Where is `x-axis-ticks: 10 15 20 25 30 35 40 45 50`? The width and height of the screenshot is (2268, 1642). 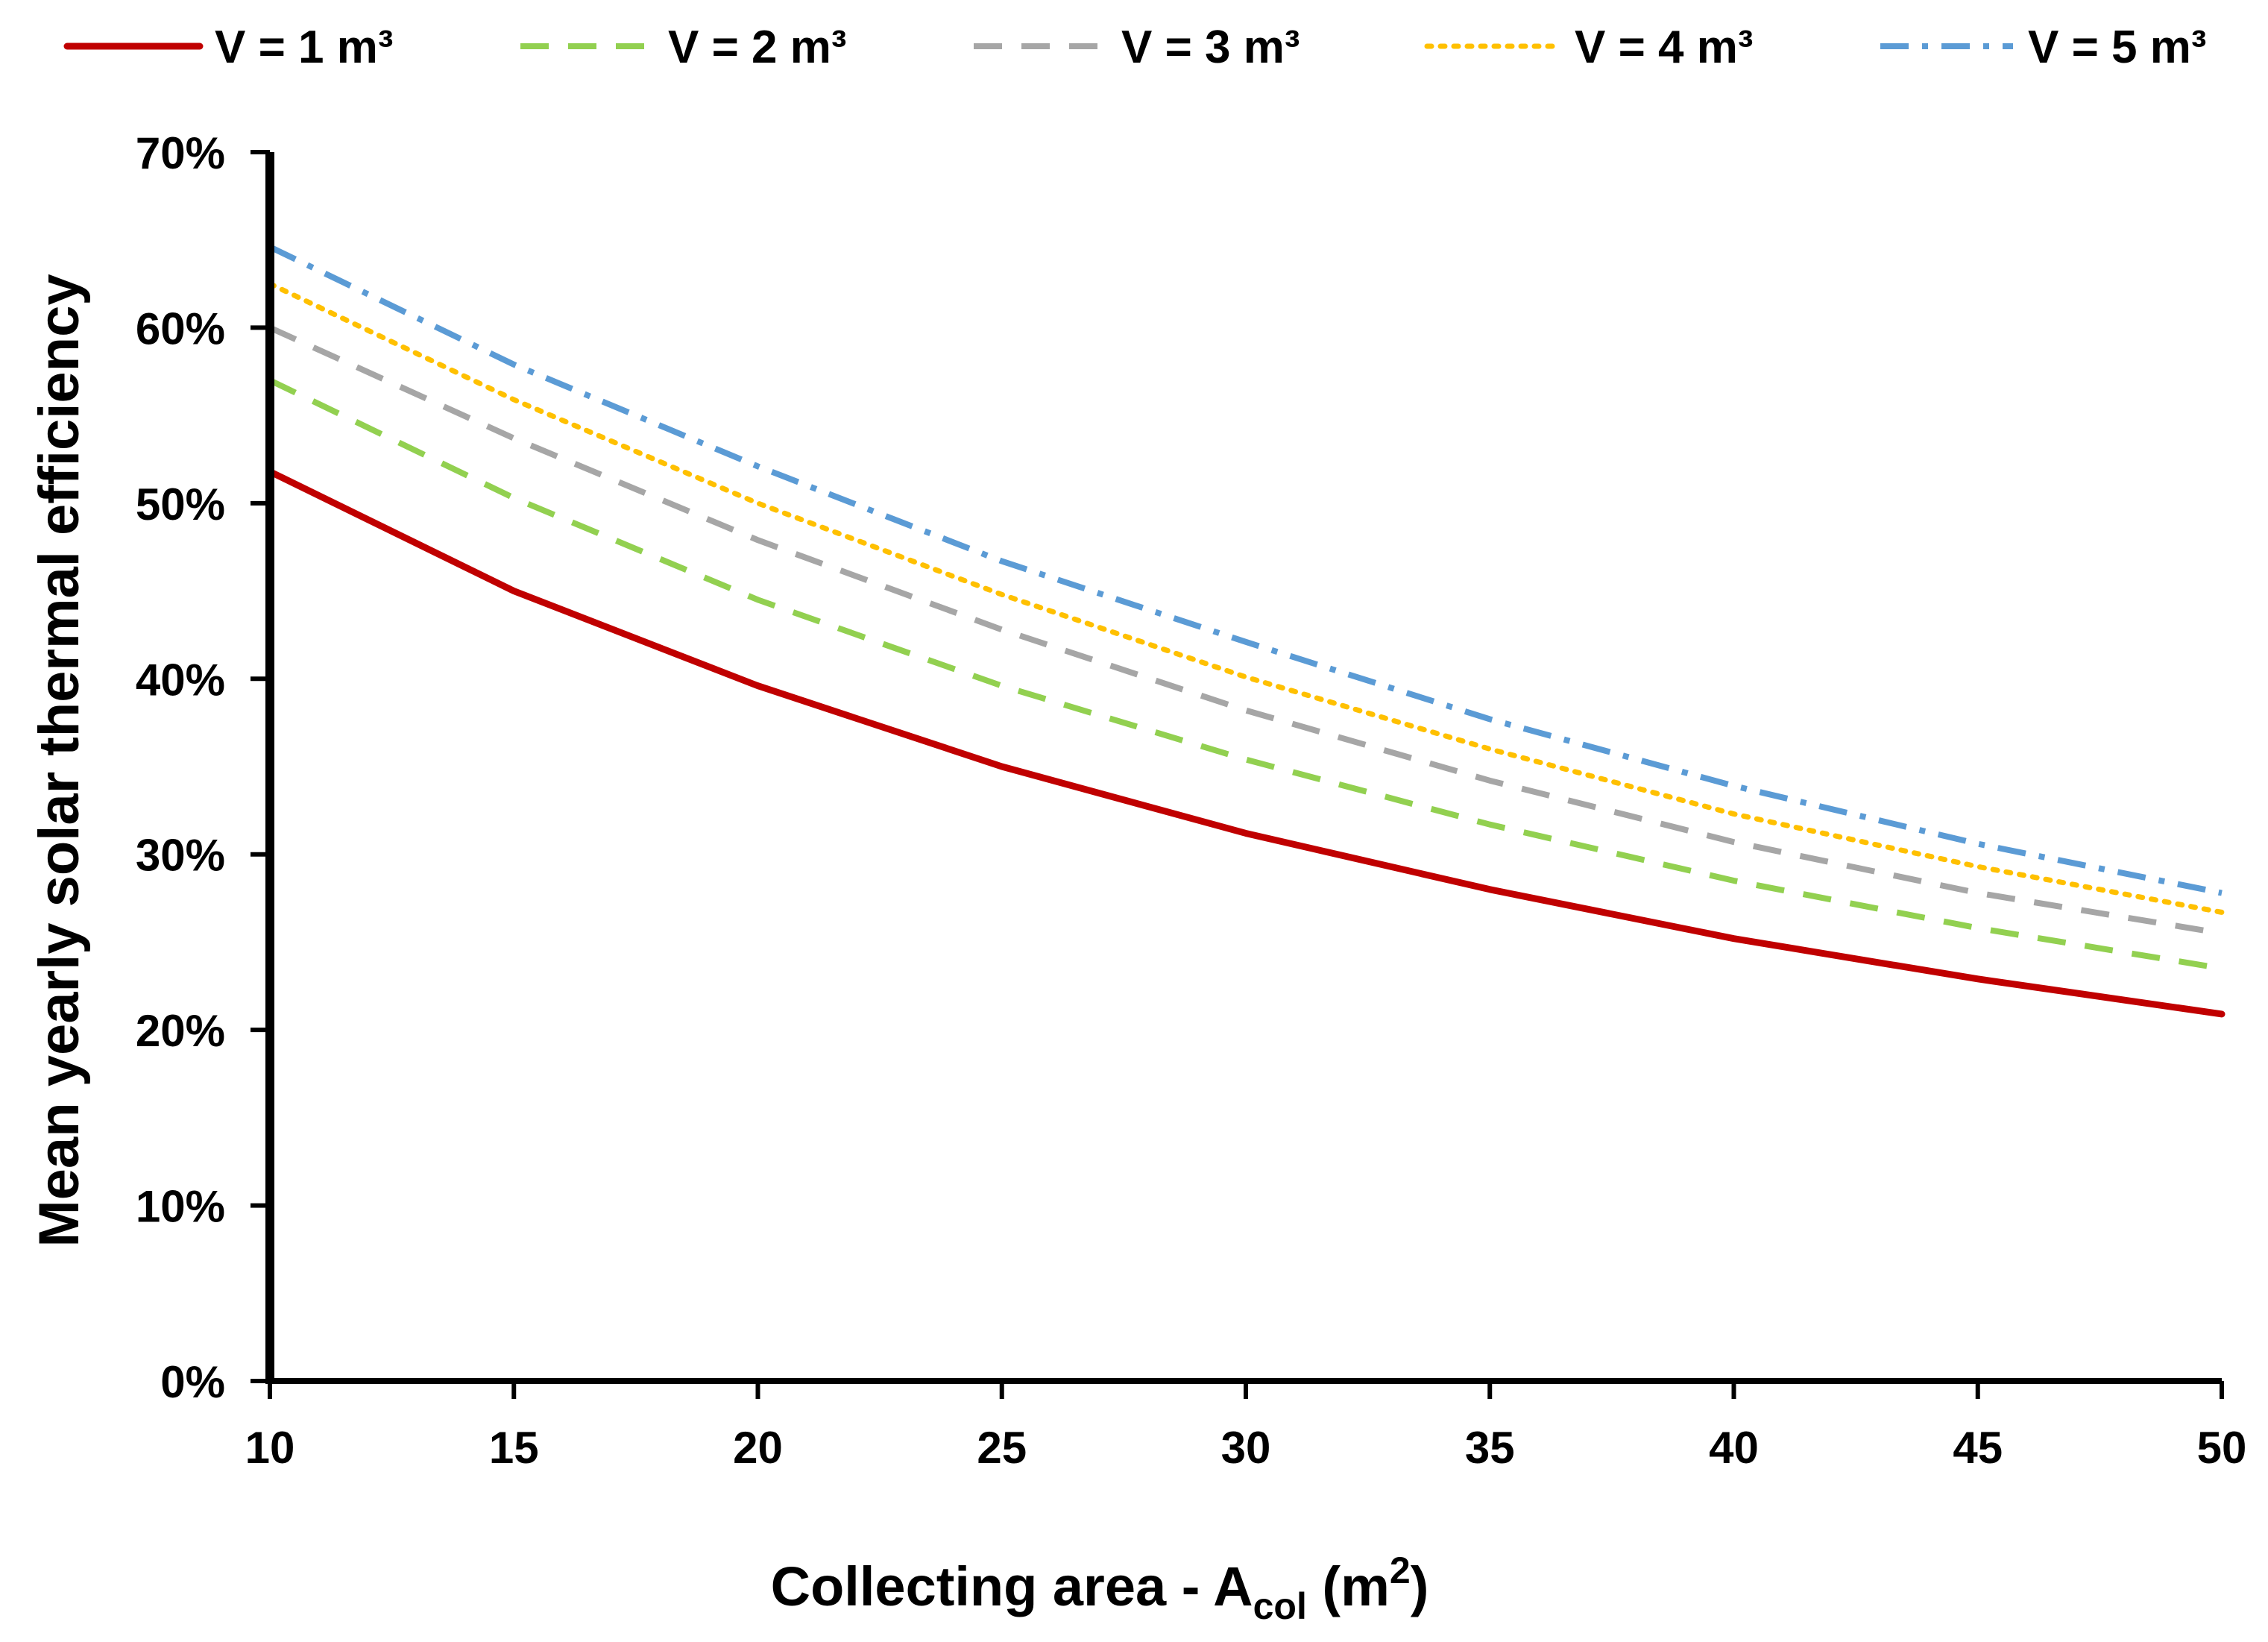
x-axis-ticks: 10 15 20 25 30 35 40 45 50 is located at coordinates (1246, 1427).